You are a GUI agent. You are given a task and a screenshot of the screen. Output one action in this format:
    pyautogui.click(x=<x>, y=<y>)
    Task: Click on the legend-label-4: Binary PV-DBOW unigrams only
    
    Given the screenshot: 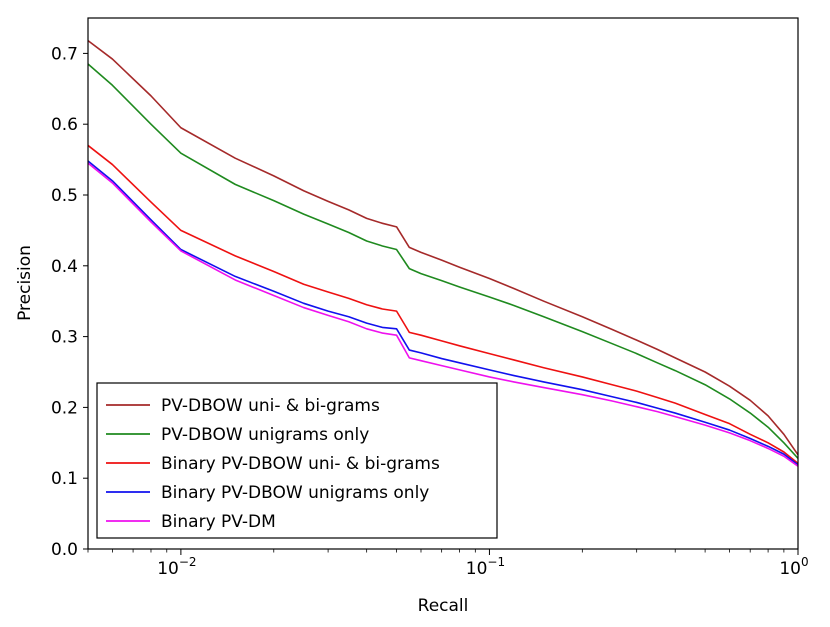 What is the action you would take?
    pyautogui.click(x=295, y=493)
    